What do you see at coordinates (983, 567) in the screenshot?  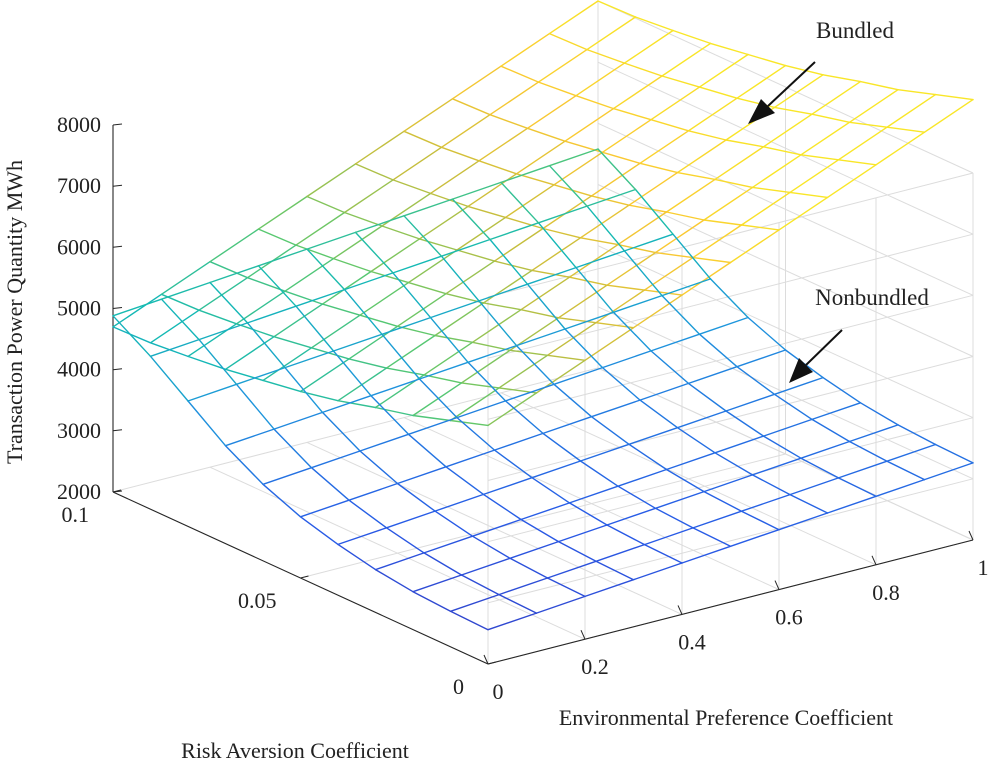 I see `y-tick-label-5: 1` at bounding box center [983, 567].